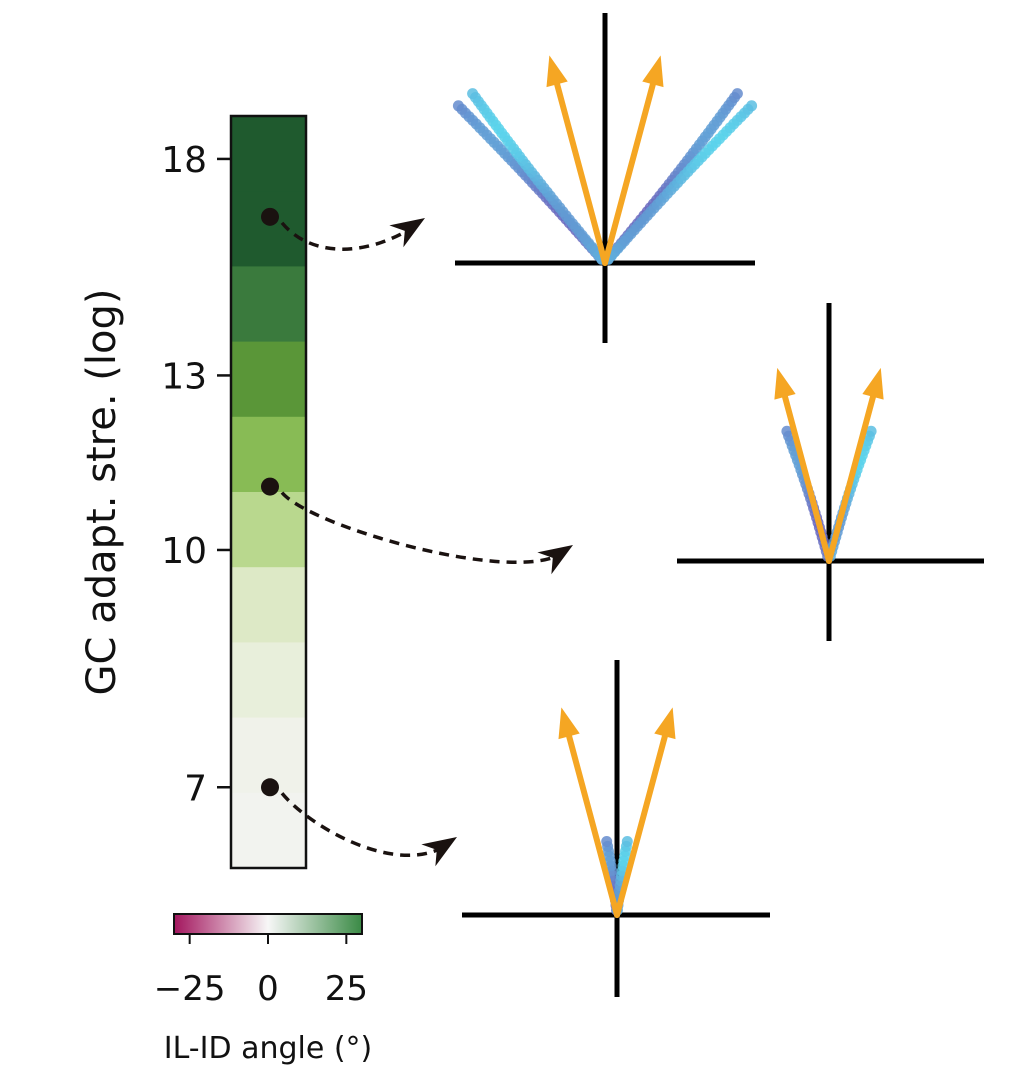 The width and height of the screenshot is (1016, 1085). I want to click on colorbar-tick-label: 0, so click(268, 989).